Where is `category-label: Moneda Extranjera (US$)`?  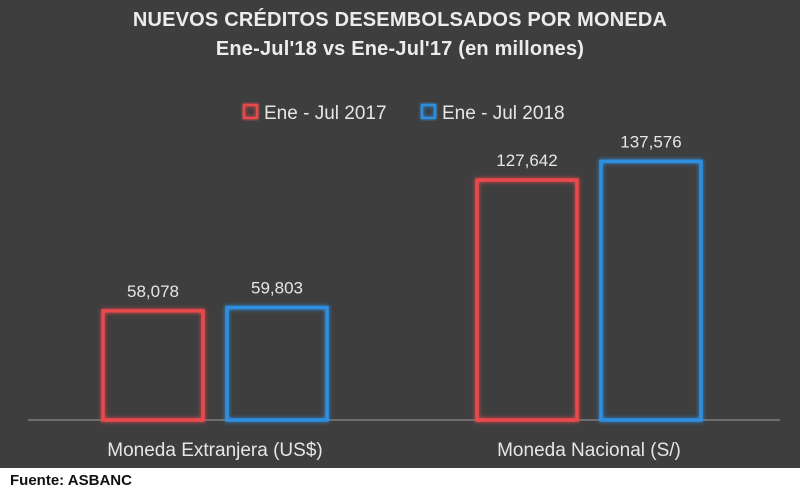
category-label: Moneda Extranjera (US$) is located at coordinates (214, 450).